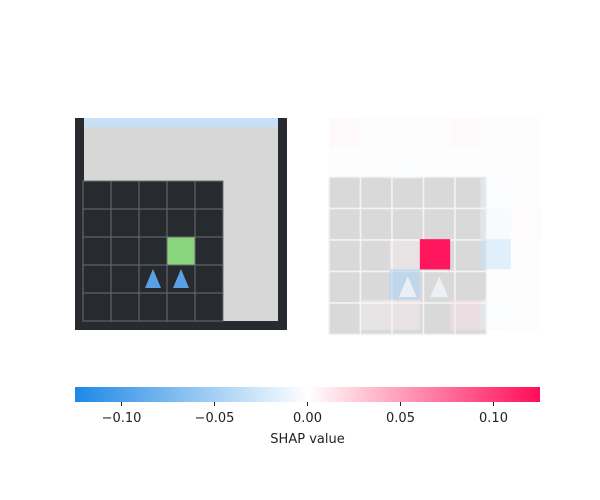  I want to click on colorbar-tick-label: −0.05, so click(215, 418).